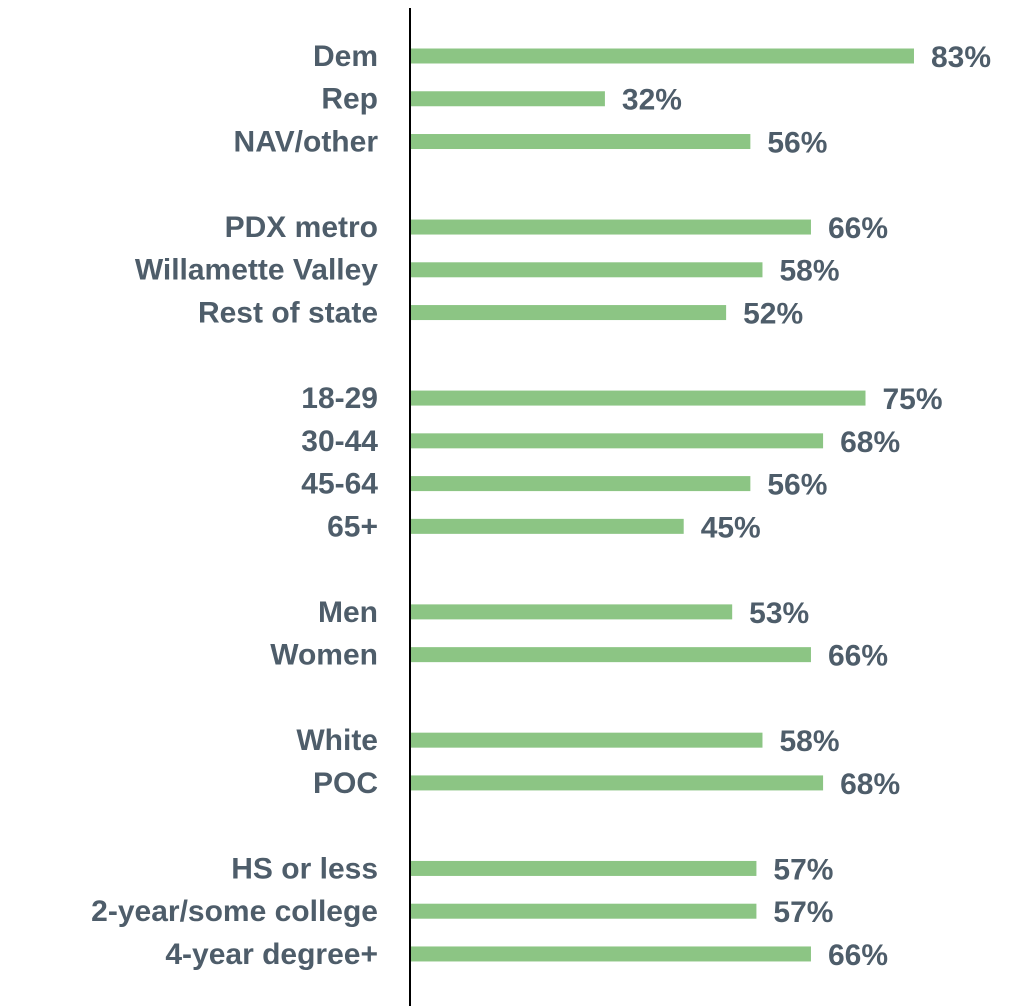  What do you see at coordinates (288, 312) in the screenshot?
I see `category-label: Rest of state` at bounding box center [288, 312].